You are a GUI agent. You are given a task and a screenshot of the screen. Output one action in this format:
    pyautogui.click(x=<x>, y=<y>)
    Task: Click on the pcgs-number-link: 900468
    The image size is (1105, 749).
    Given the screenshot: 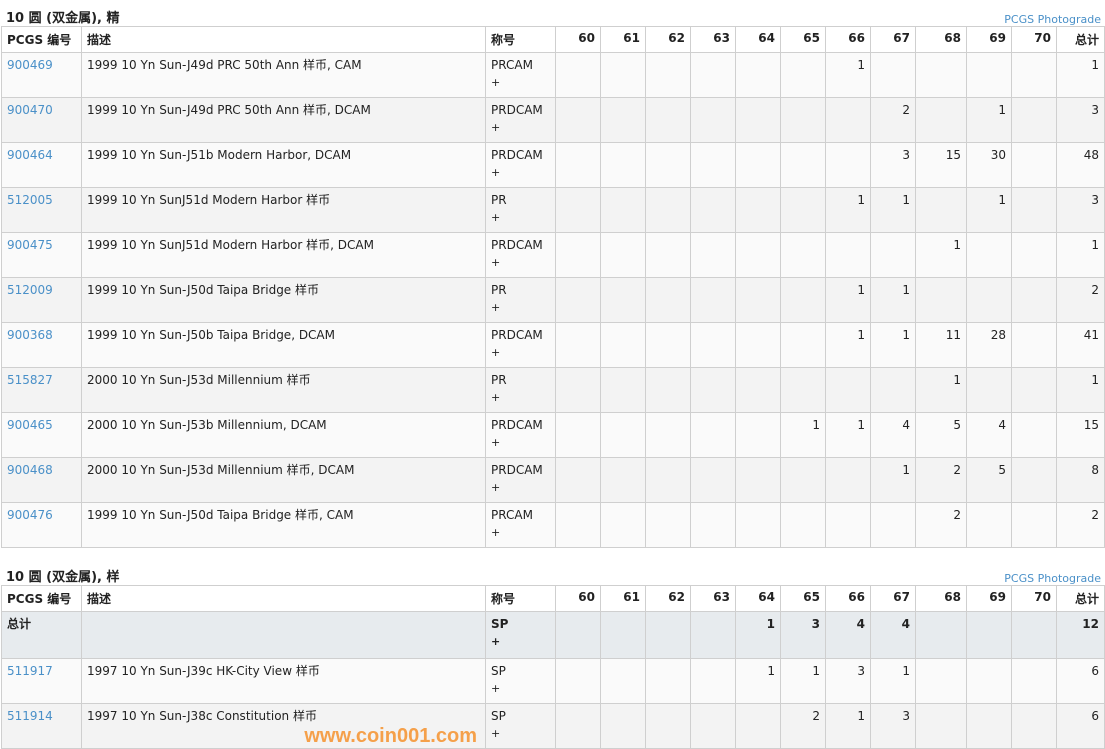 What is the action you would take?
    pyautogui.click(x=30, y=470)
    